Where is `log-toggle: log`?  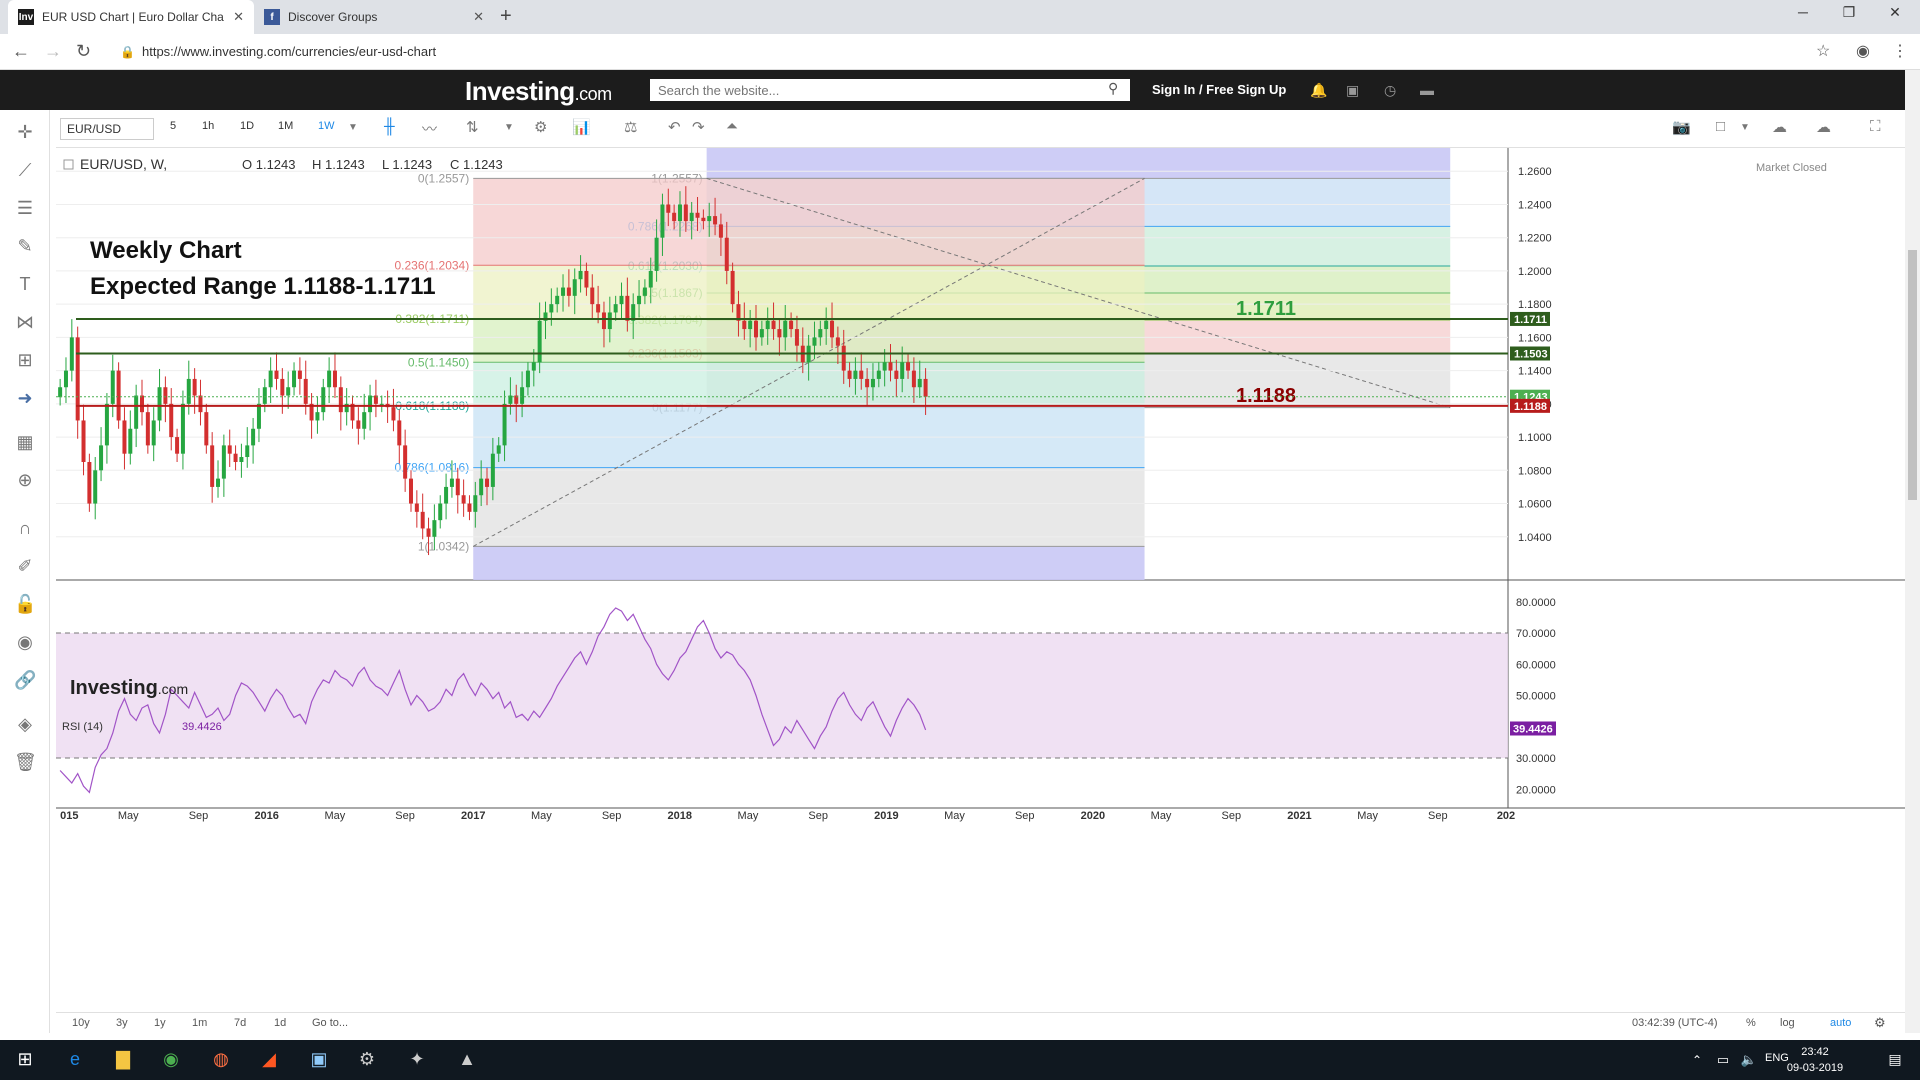
log-toggle: log is located at coordinates (1787, 1023).